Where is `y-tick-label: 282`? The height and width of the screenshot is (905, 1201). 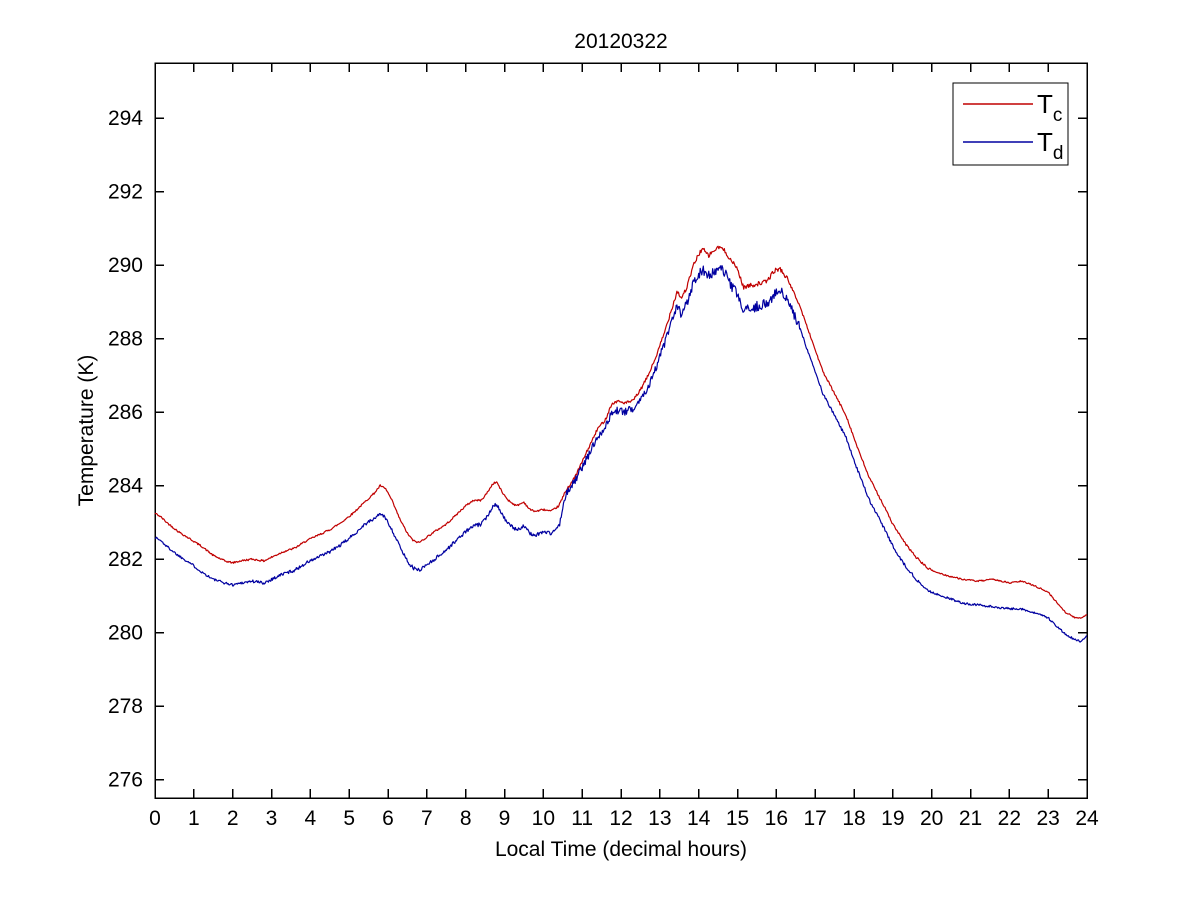 y-tick-label: 282 is located at coordinates (125, 559).